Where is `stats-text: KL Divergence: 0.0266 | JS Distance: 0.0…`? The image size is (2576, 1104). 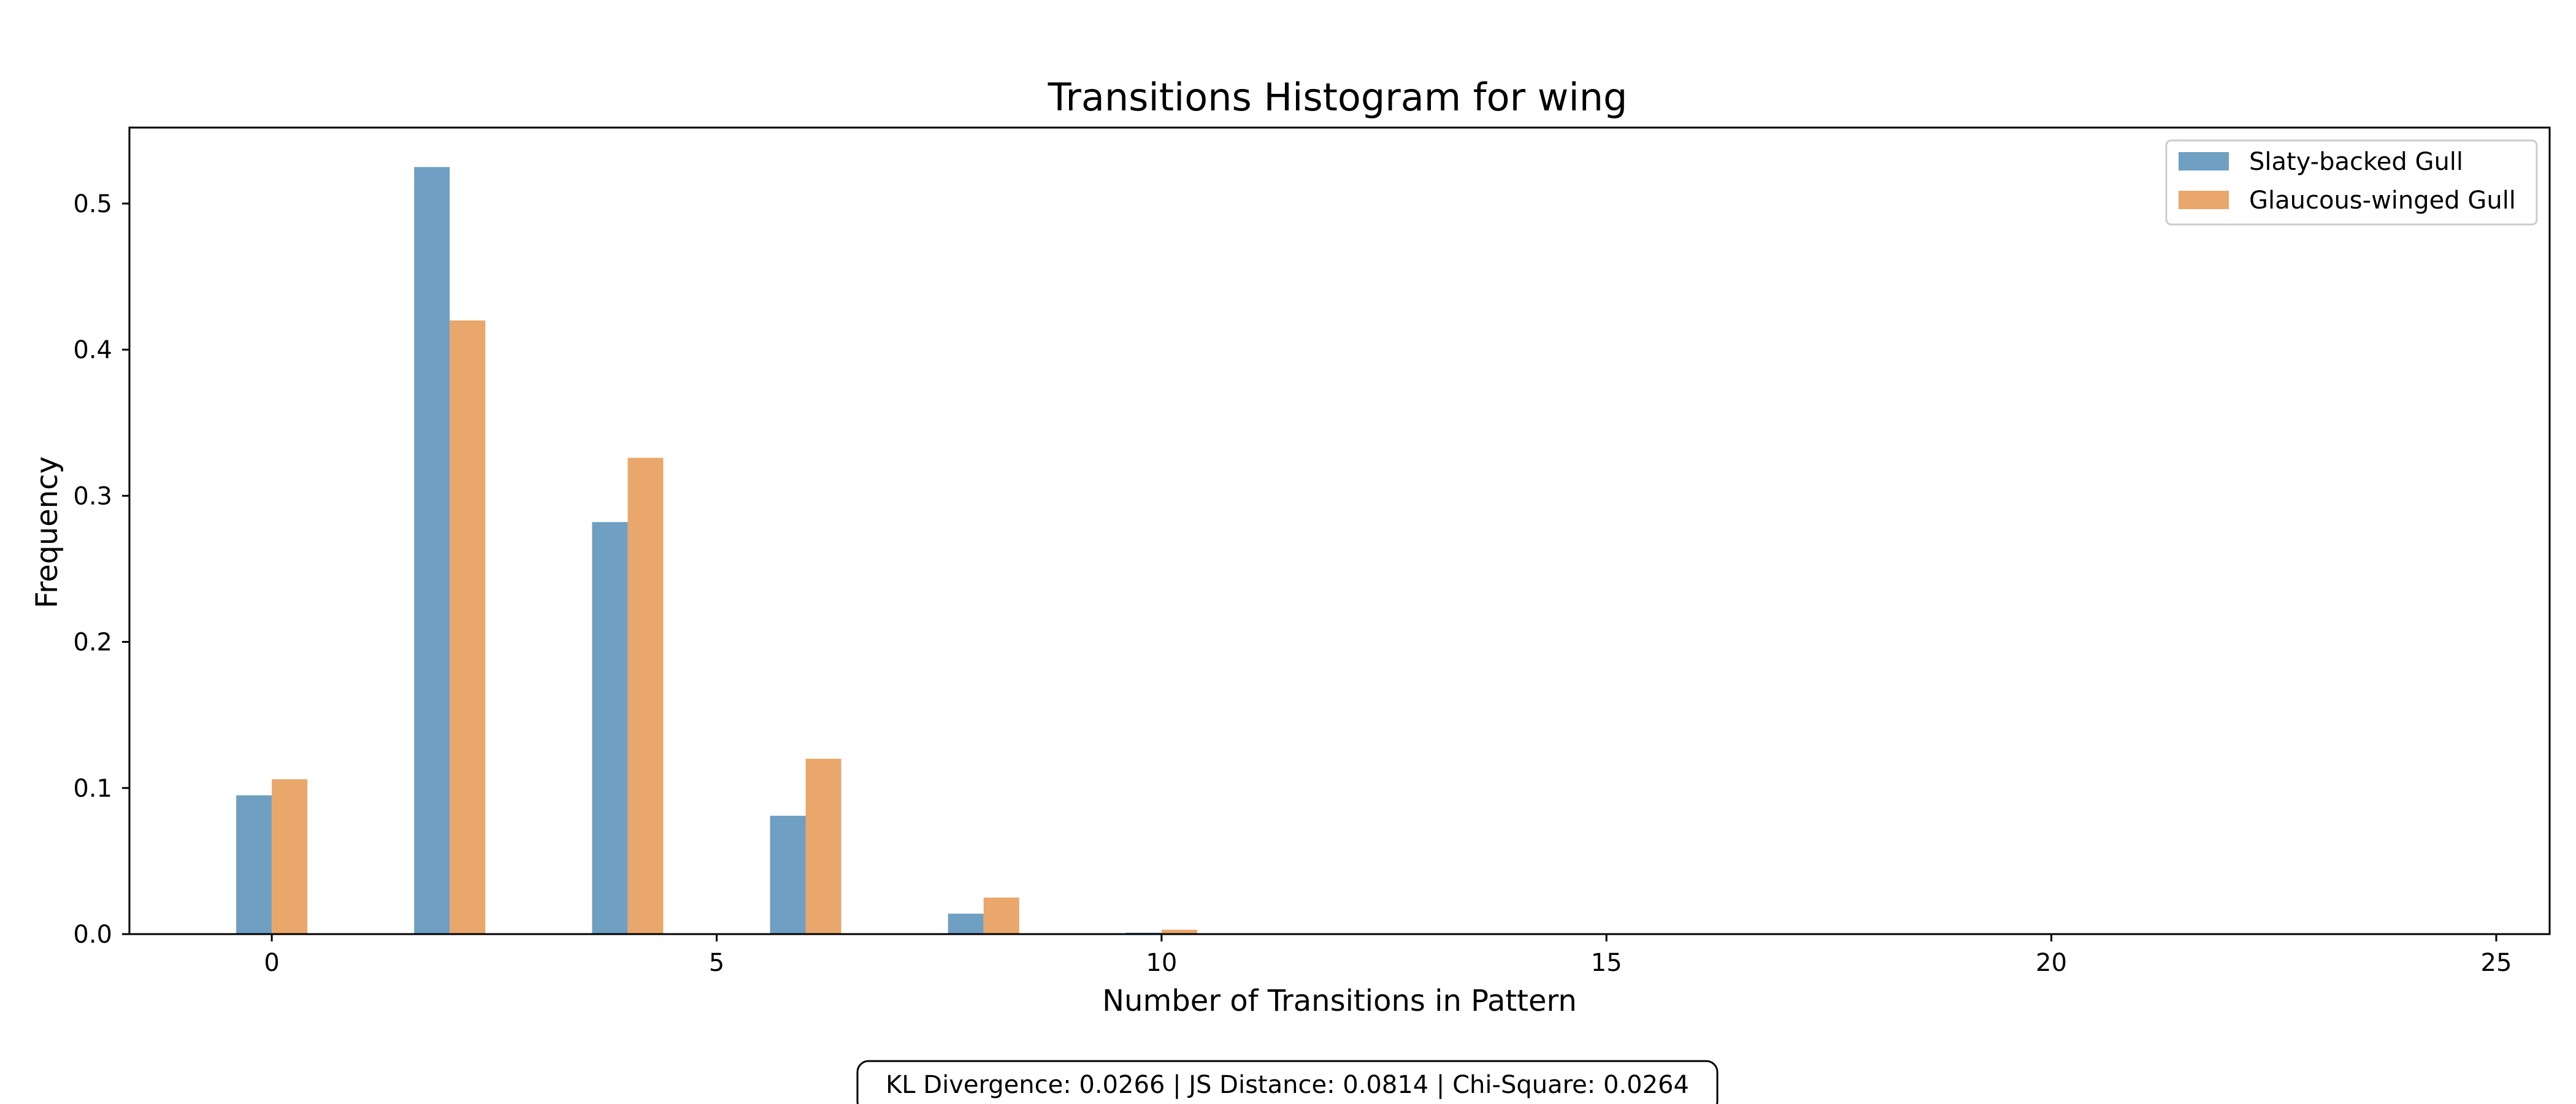
stats-text: KL Divergence: 0.0266 | JS Distance: 0.0… is located at coordinates (1287, 1085).